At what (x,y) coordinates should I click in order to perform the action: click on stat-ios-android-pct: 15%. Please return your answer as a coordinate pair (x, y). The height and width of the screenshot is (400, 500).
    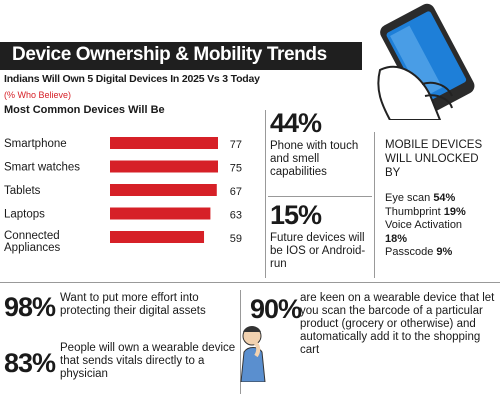
    Looking at the image, I should click on (296, 215).